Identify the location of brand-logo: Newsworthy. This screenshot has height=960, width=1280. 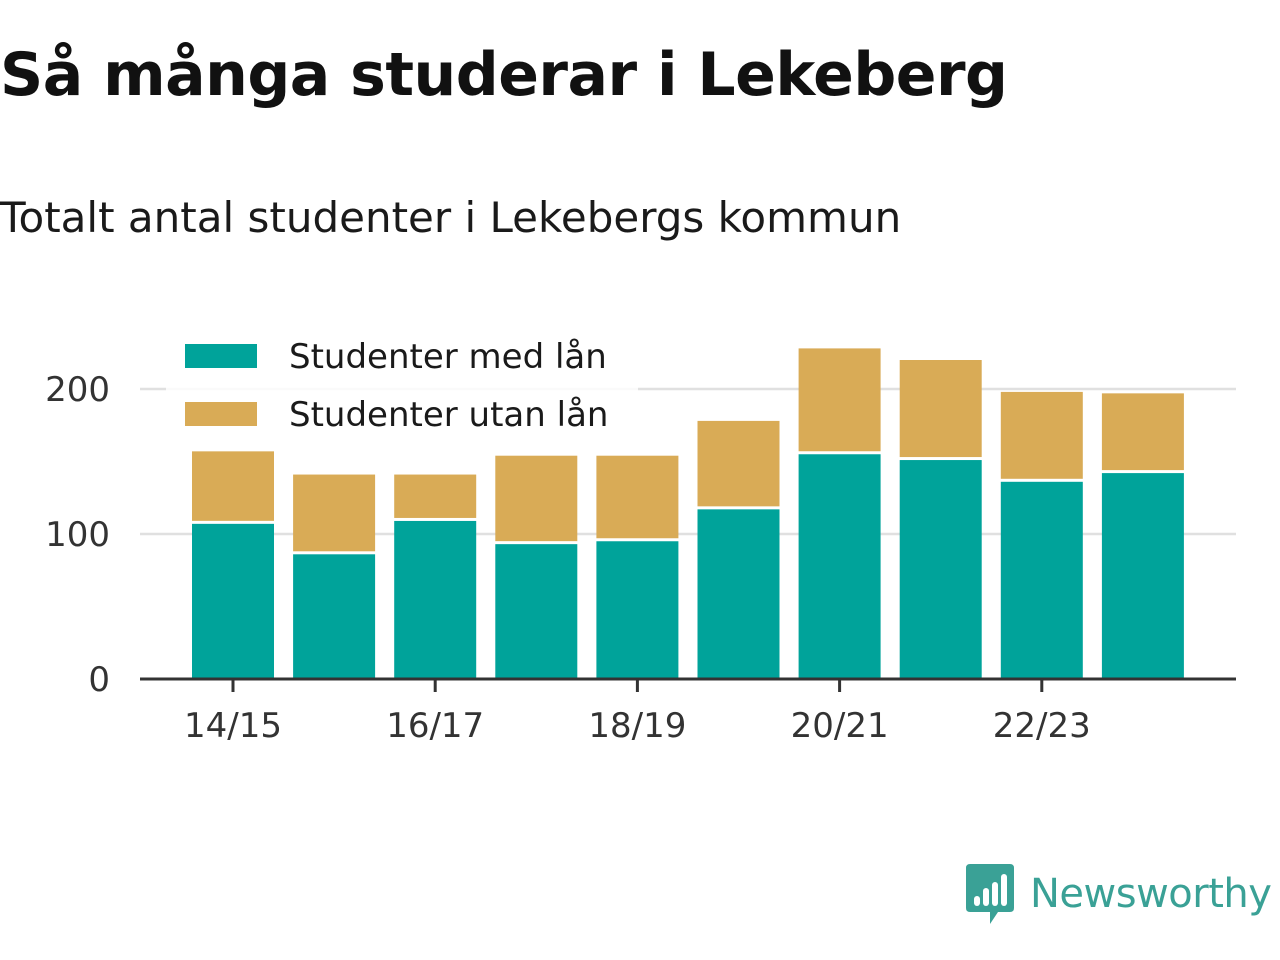
(1118, 894).